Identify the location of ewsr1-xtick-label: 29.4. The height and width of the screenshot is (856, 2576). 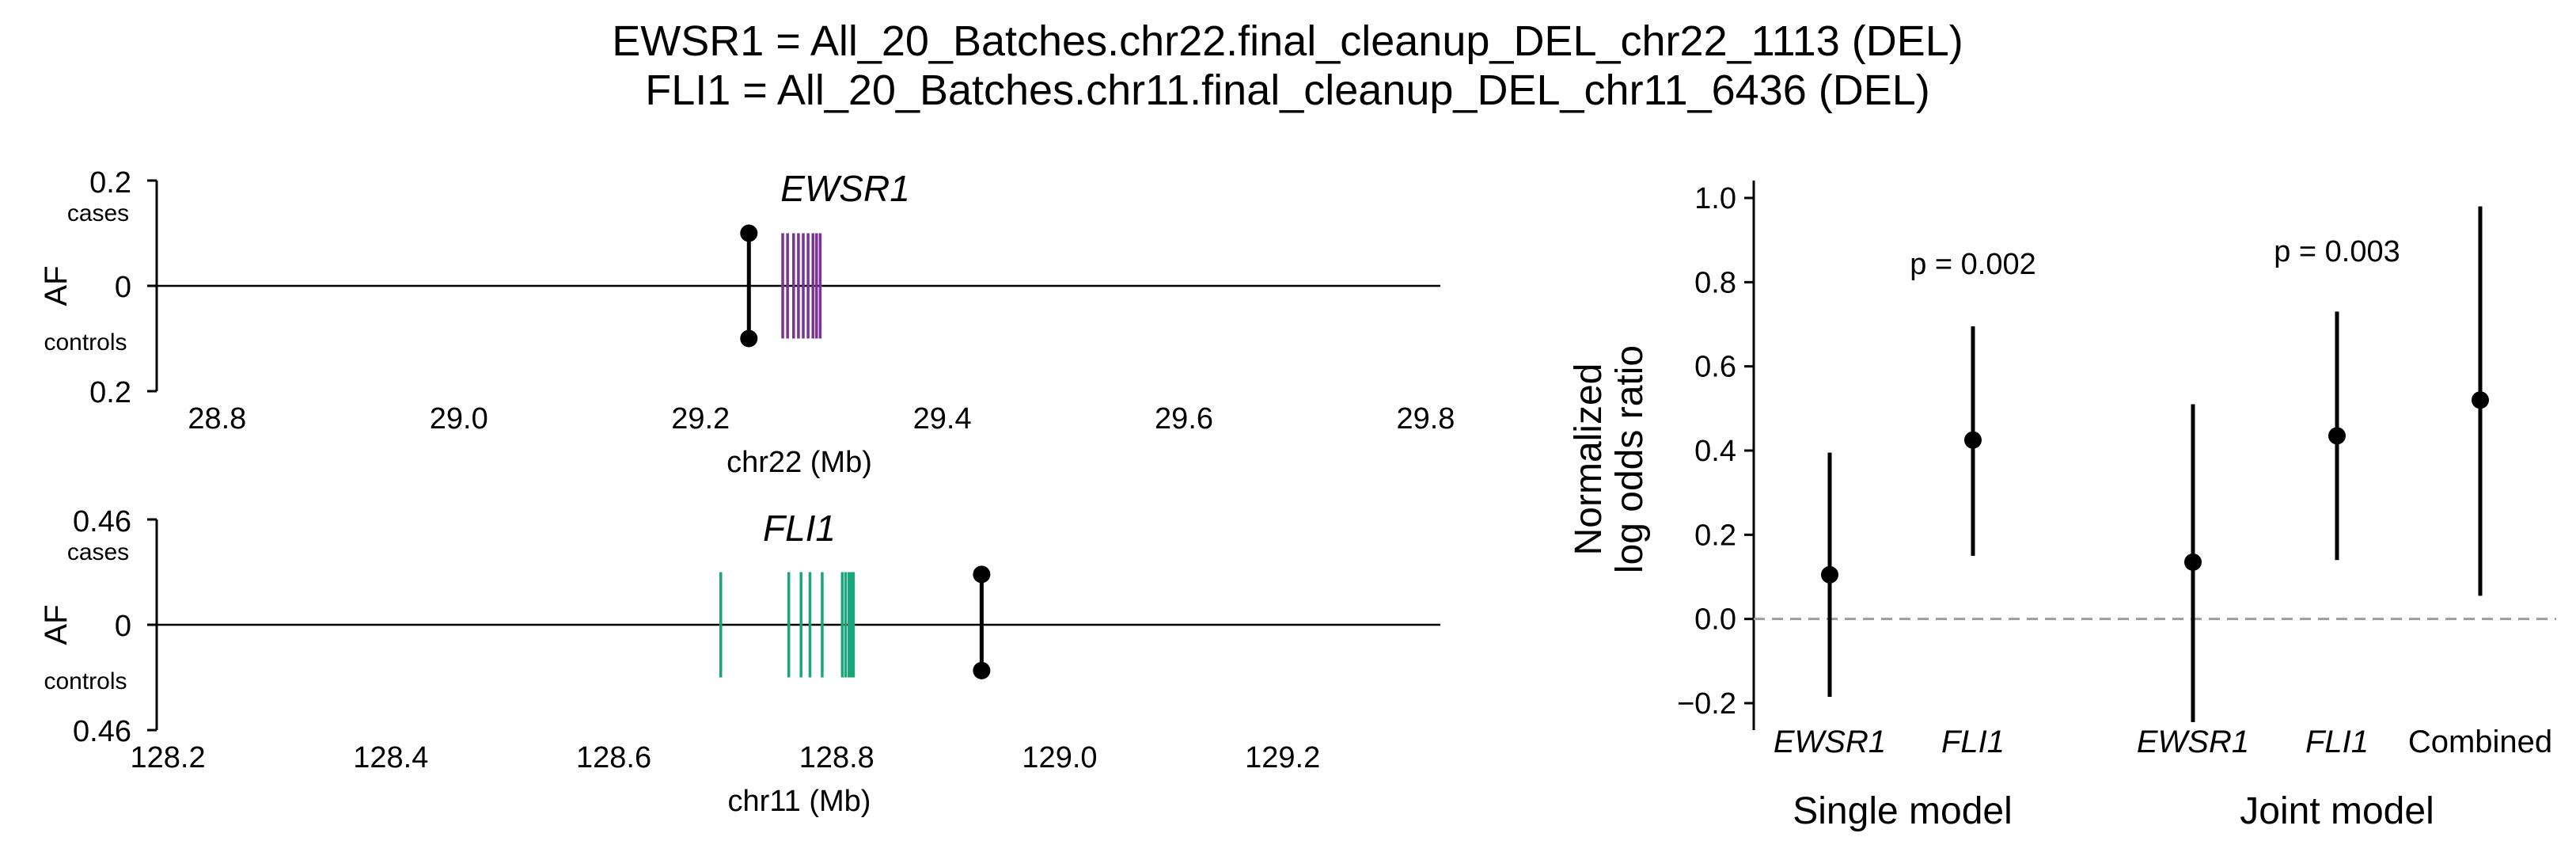
(942, 419).